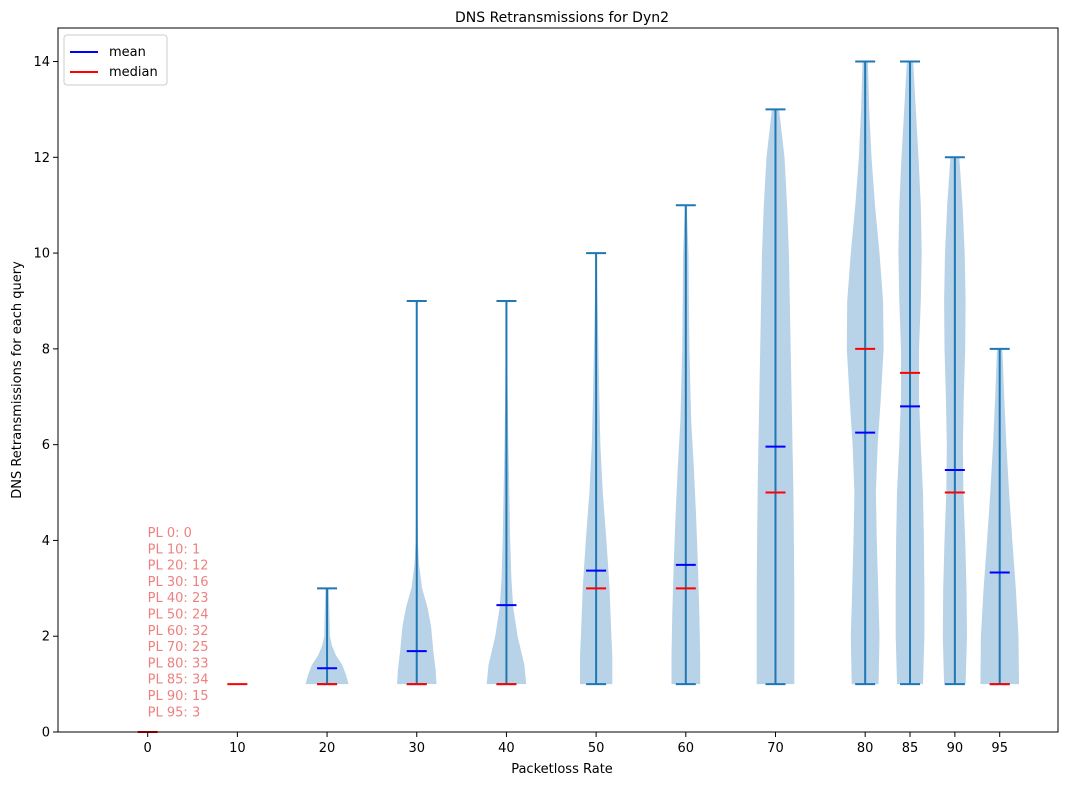  What do you see at coordinates (174, 712) in the screenshot?
I see `annotation-text: PL 95: 3` at bounding box center [174, 712].